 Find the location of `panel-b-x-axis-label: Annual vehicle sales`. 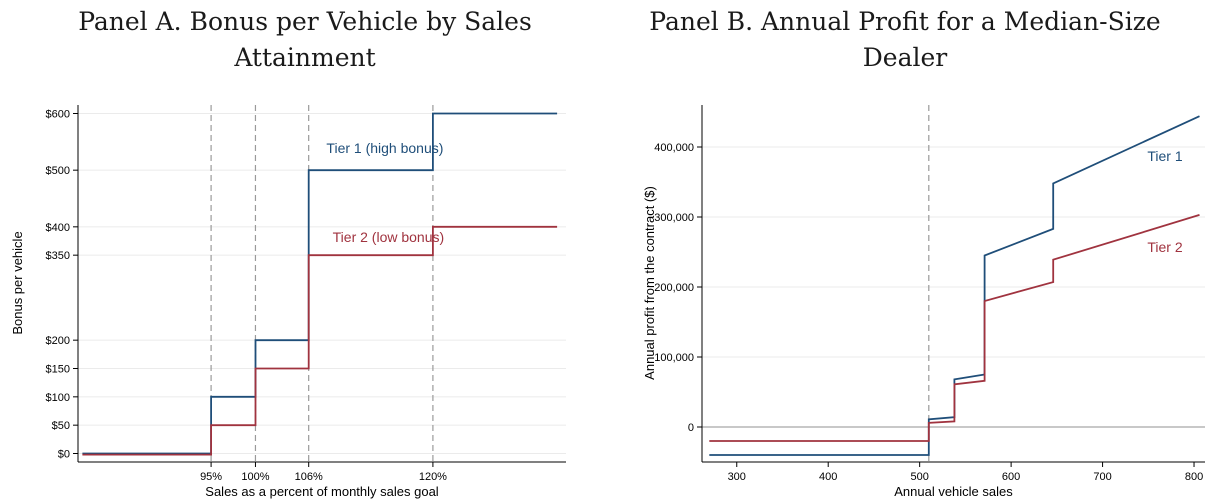

panel-b-x-axis-label: Annual vehicle sales is located at coordinates (953, 491).